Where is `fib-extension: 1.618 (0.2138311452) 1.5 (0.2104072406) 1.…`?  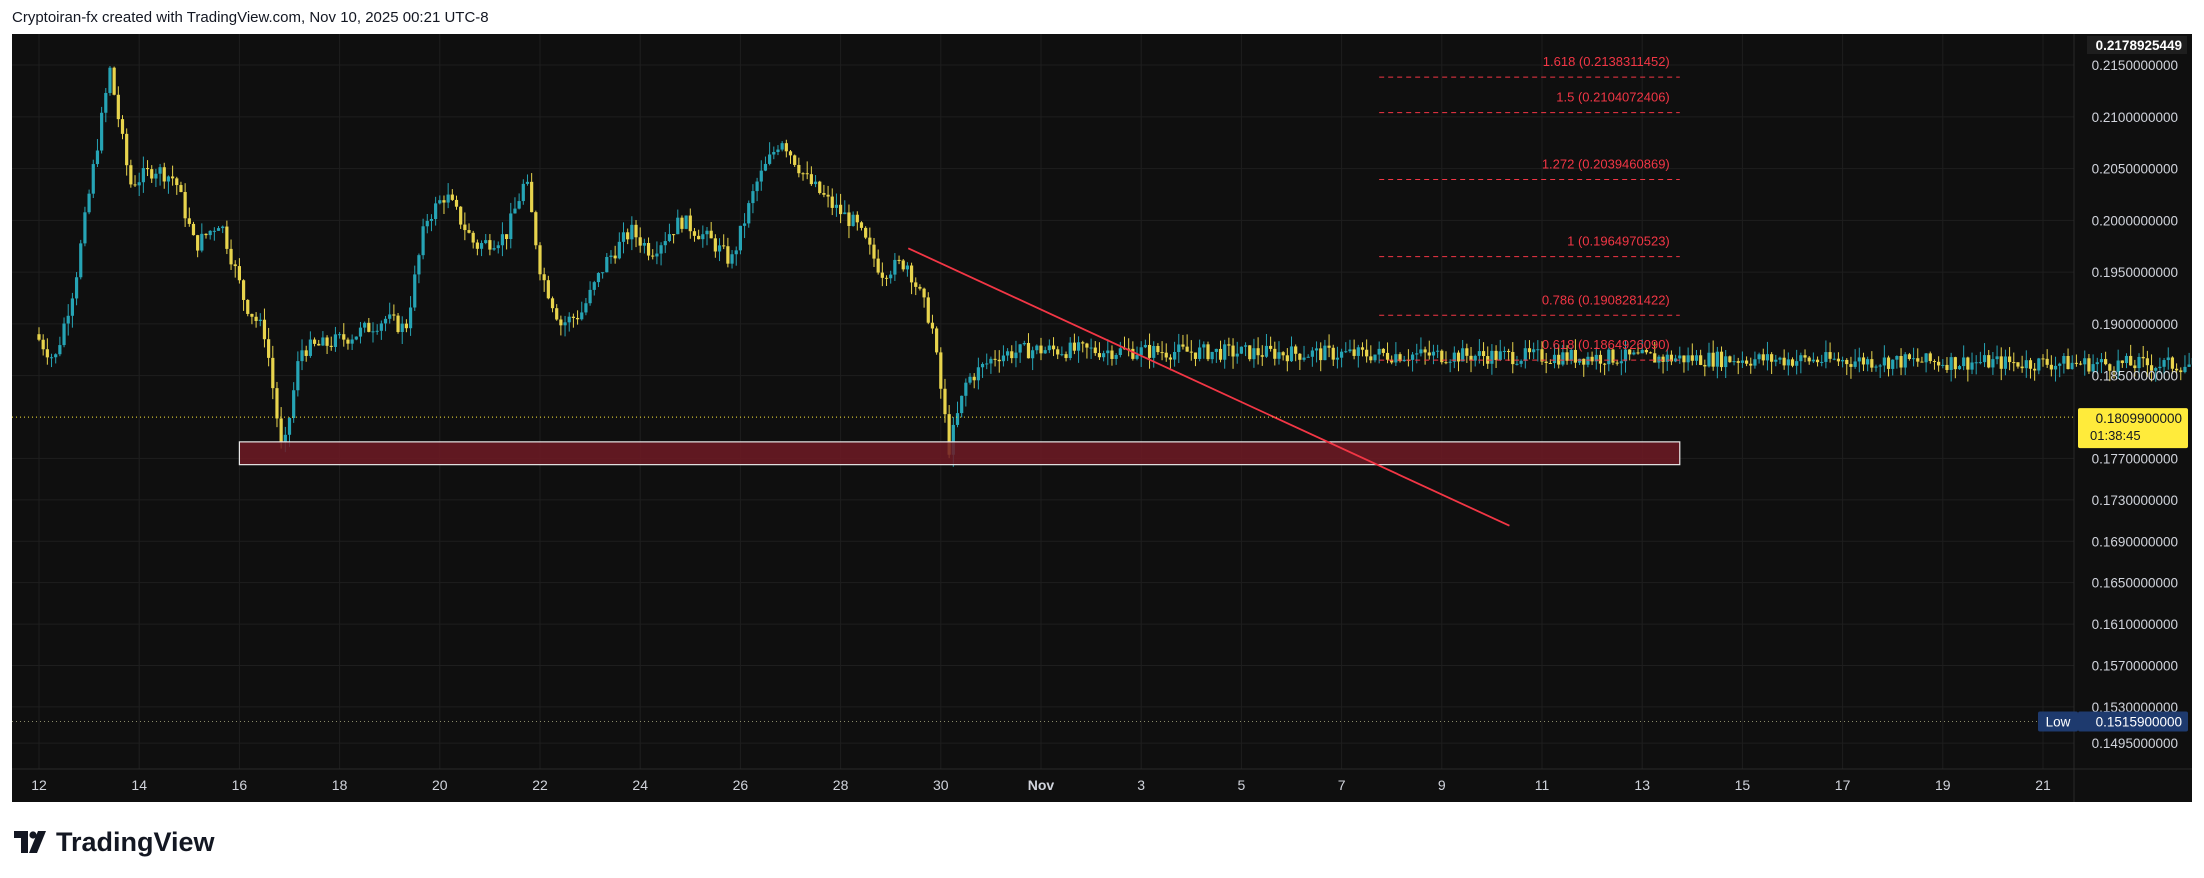
fib-extension: 1.618 (0.2138311452) 1.5 (0.2104072406) 1.… is located at coordinates (1529, 207).